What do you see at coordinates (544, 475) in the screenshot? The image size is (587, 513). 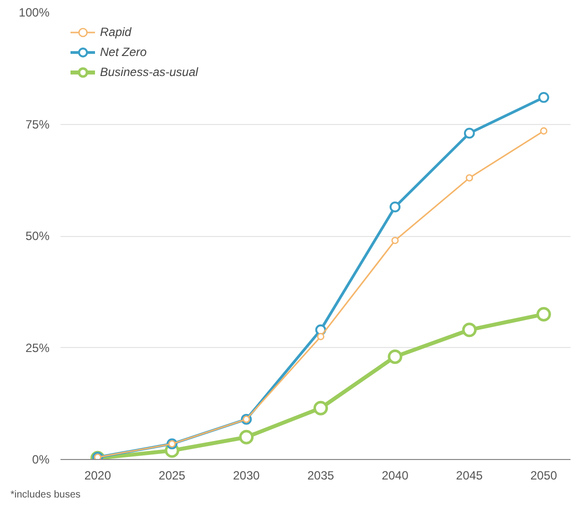 I see `x-tick-label: 2050` at bounding box center [544, 475].